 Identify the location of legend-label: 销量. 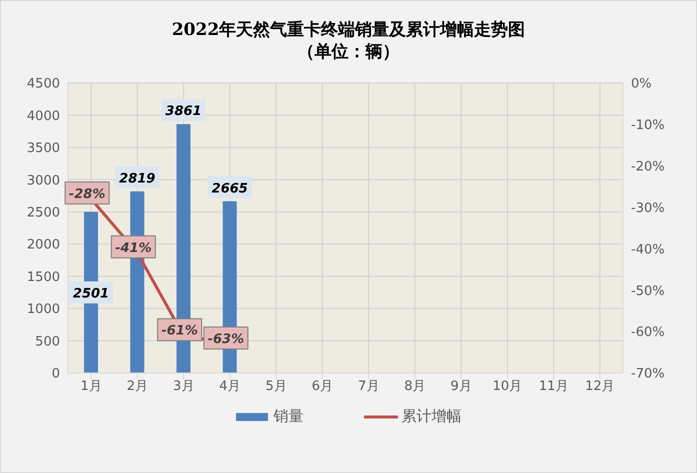
(289, 416).